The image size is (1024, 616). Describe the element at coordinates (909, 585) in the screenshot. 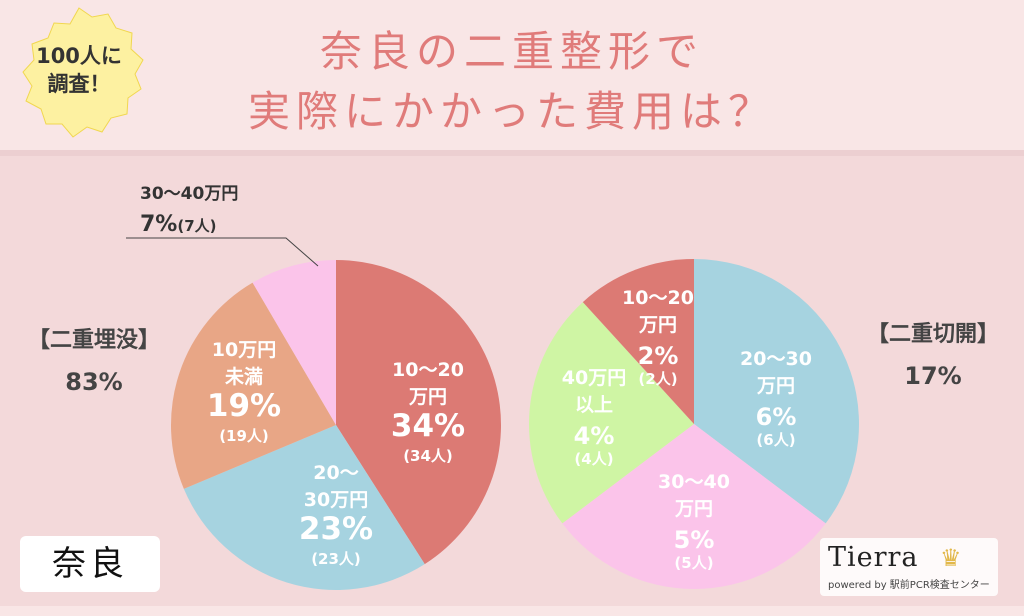

I see `logo-subtitle: powered by 駅前PCR検査センター` at that location.